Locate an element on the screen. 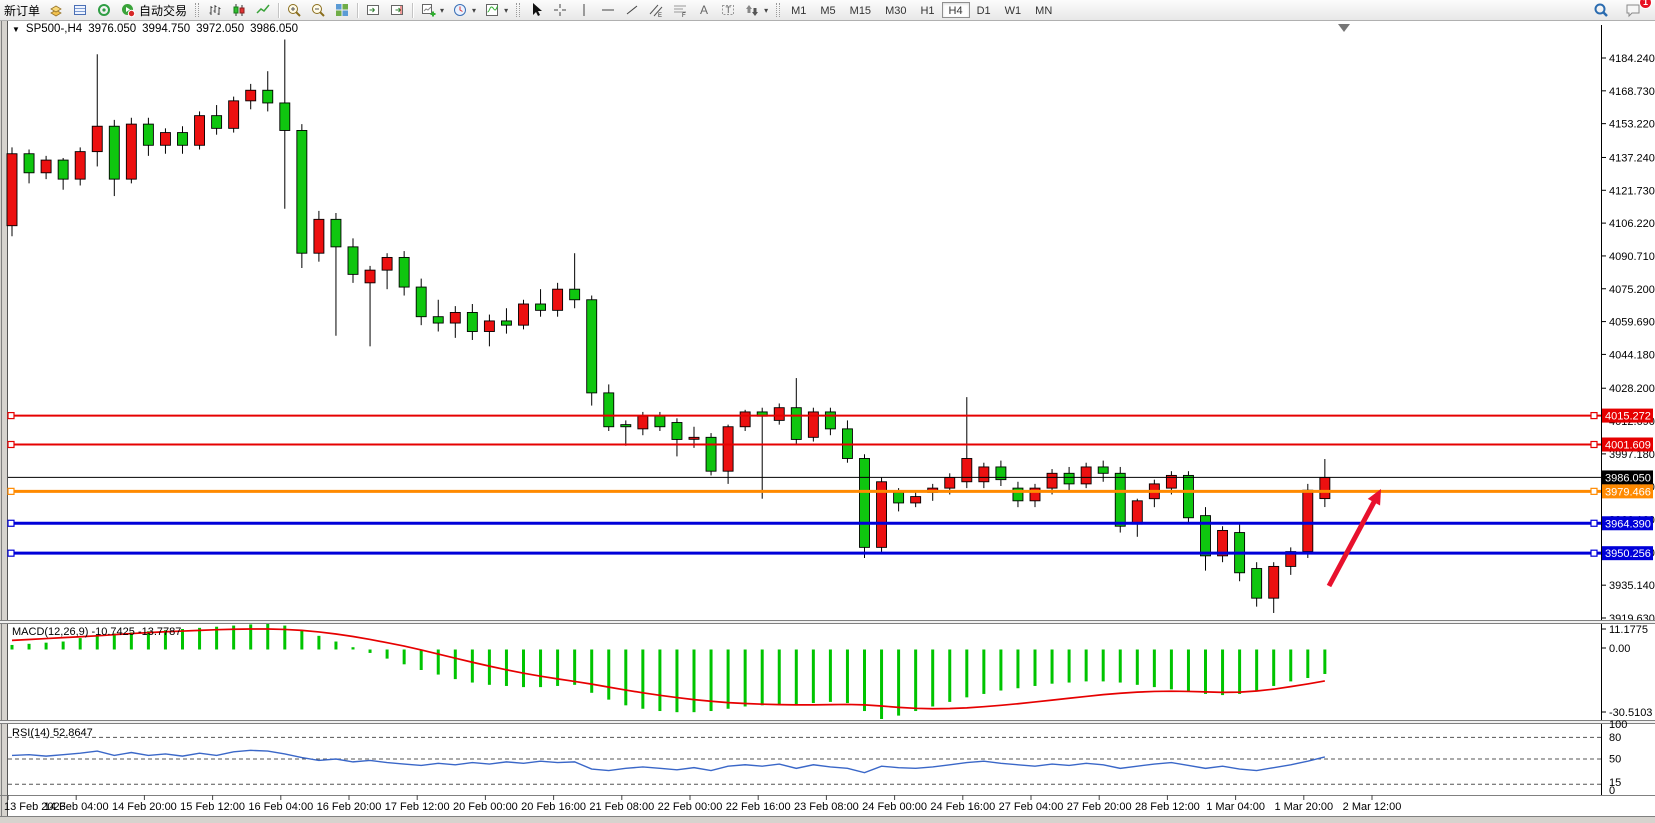 This screenshot has width=1655, height=823. price-axis-tick: 4137.240 is located at coordinates (1632, 158).